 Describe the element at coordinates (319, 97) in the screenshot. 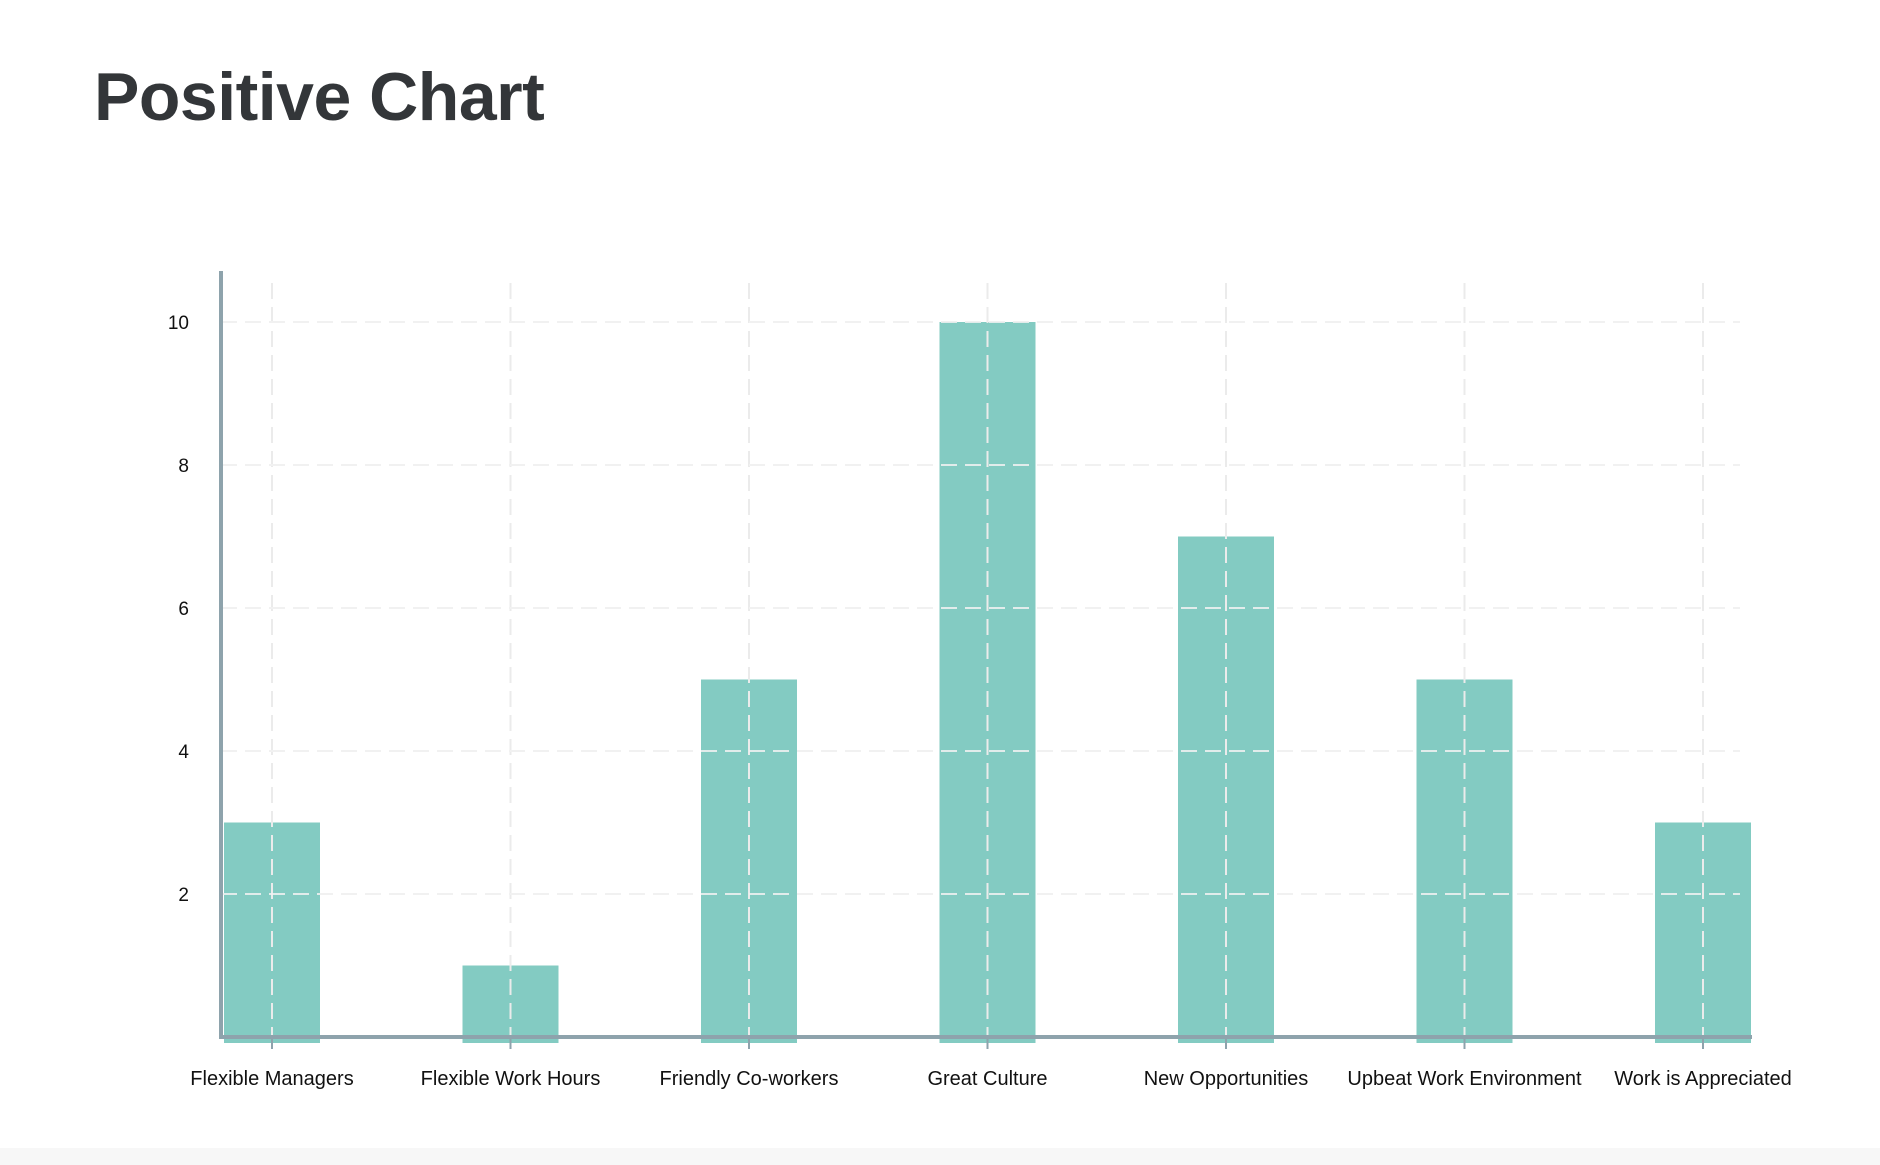

I see `page-title: Positive Chart` at that location.